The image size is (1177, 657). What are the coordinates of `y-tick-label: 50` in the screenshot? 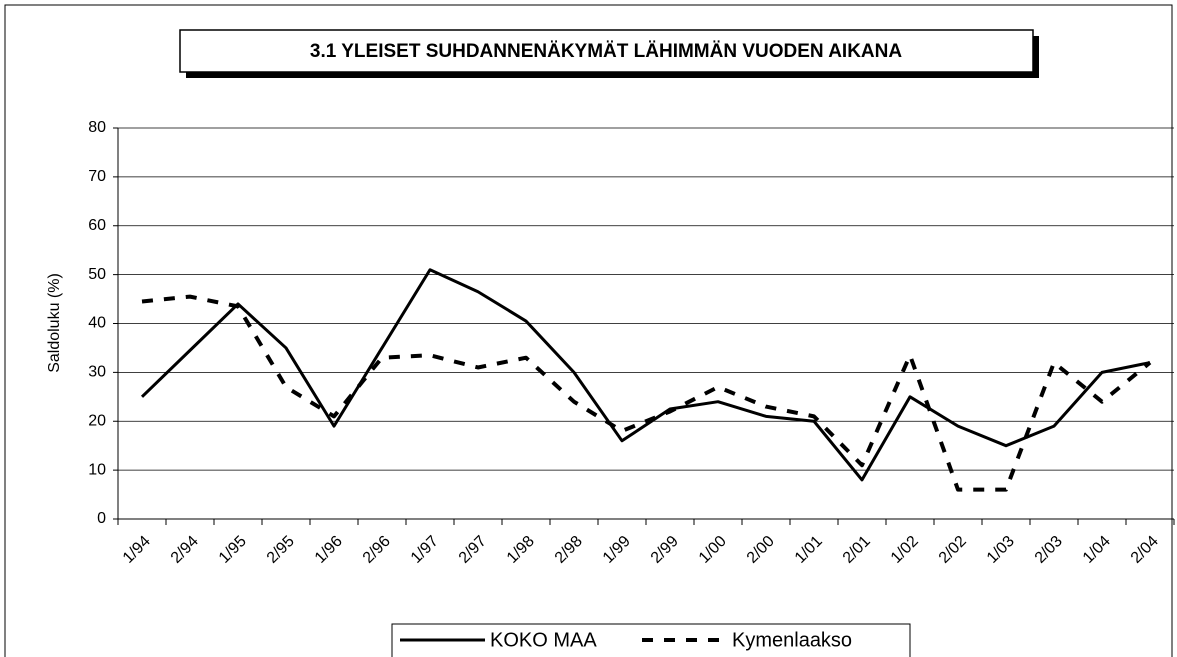 It's located at (97, 274).